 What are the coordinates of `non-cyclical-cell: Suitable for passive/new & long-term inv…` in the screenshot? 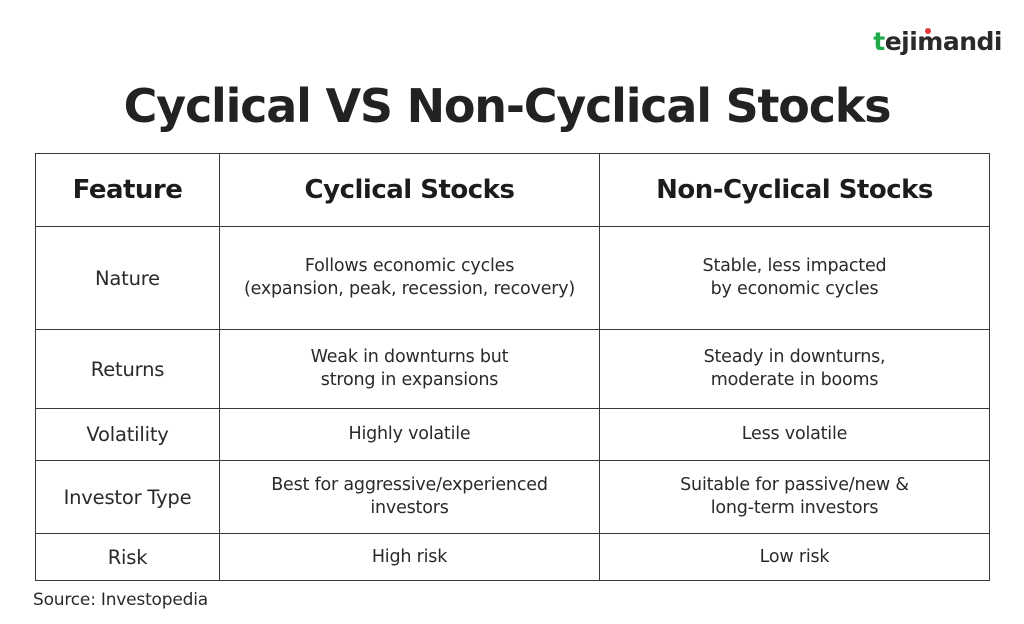 It's located at (794, 497).